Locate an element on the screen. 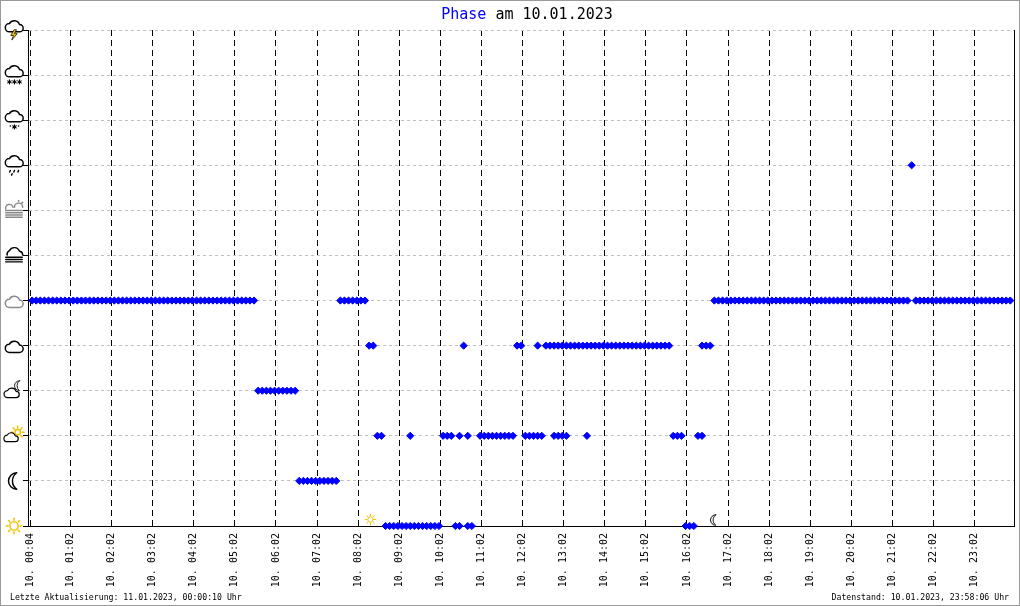 The image size is (1020, 606). x-tick-label: 10. 12:02 is located at coordinates (522, 560).